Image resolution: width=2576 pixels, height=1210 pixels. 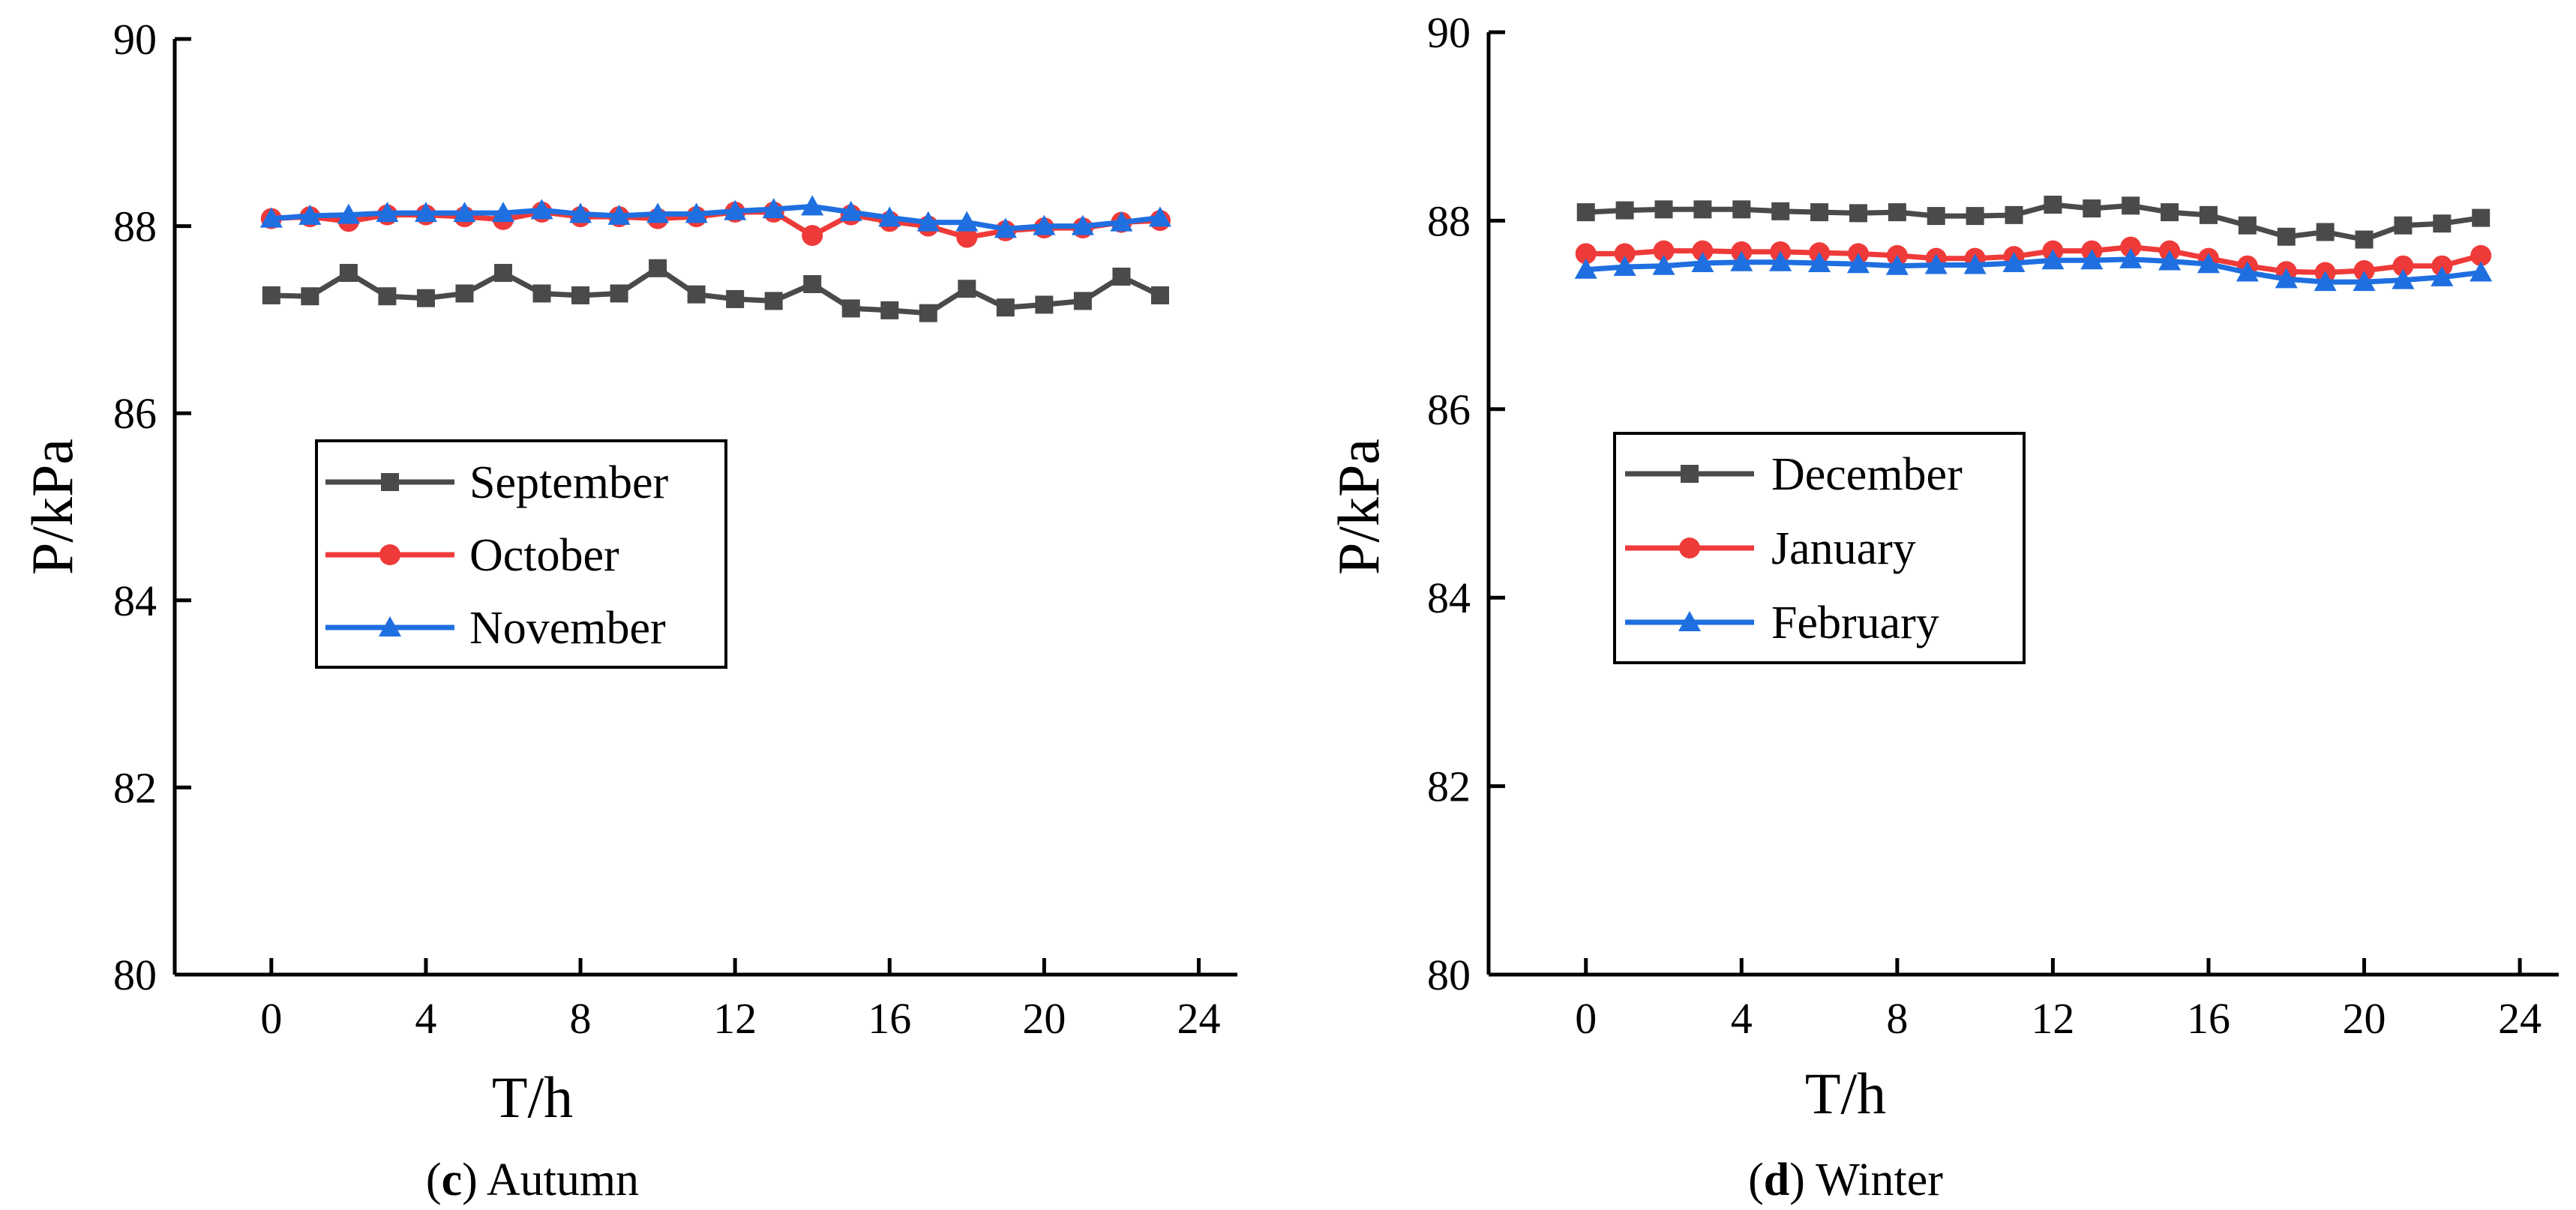 What do you see at coordinates (521, 554) in the screenshot?
I see `legend-autumn: September October November` at bounding box center [521, 554].